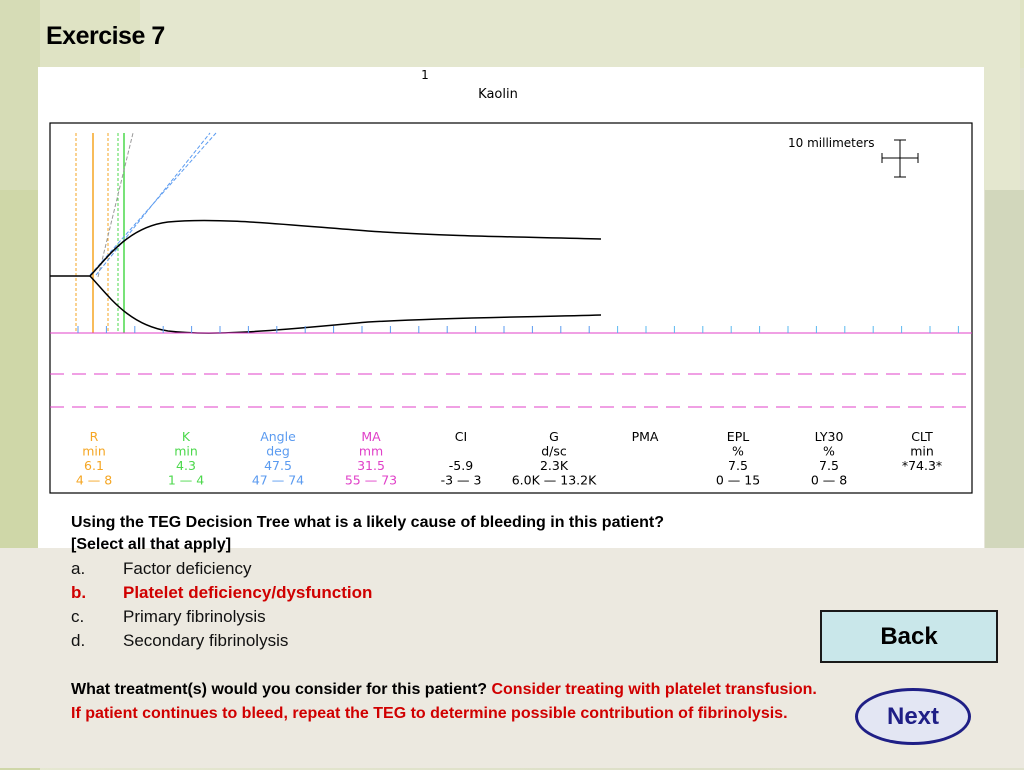 The image size is (1024, 770). I want to click on param-name: LY30, so click(829, 436).